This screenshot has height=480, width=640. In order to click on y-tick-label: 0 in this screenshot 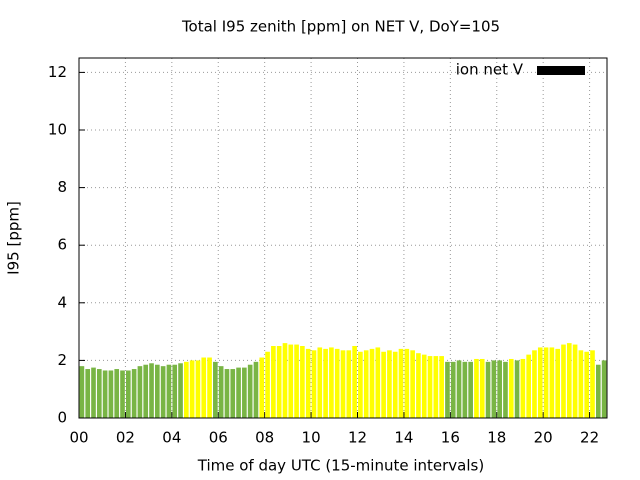, I will do `click(62, 418)`.